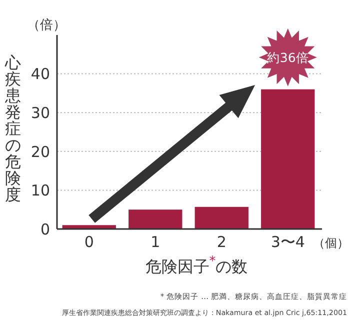 The height and width of the screenshot is (327, 350). Describe the element at coordinates (331, 243) in the screenshot. I see `text: （個）` at that location.